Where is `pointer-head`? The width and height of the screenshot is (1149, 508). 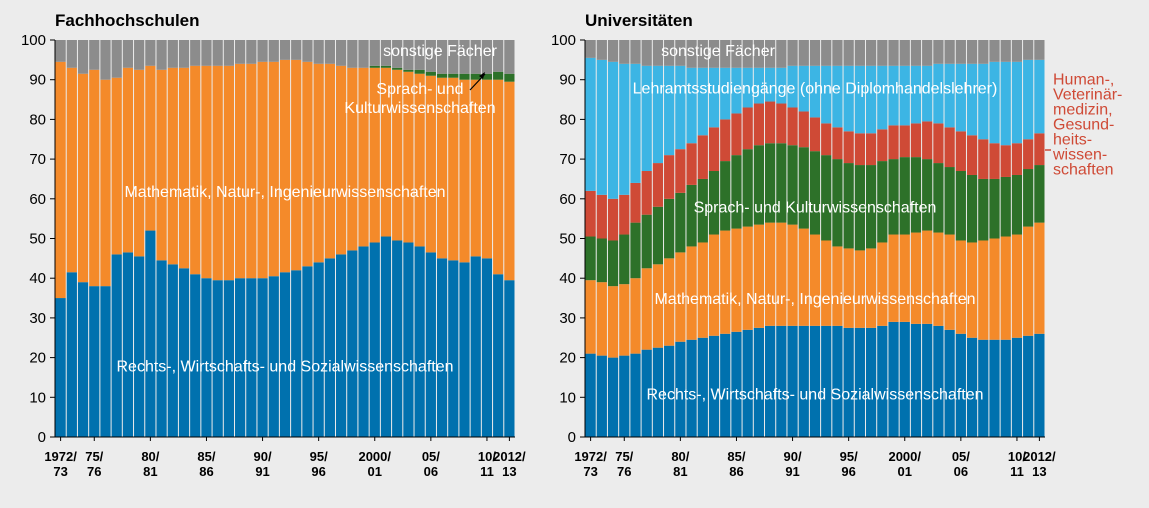 pointer-head is located at coordinates (482, 75).